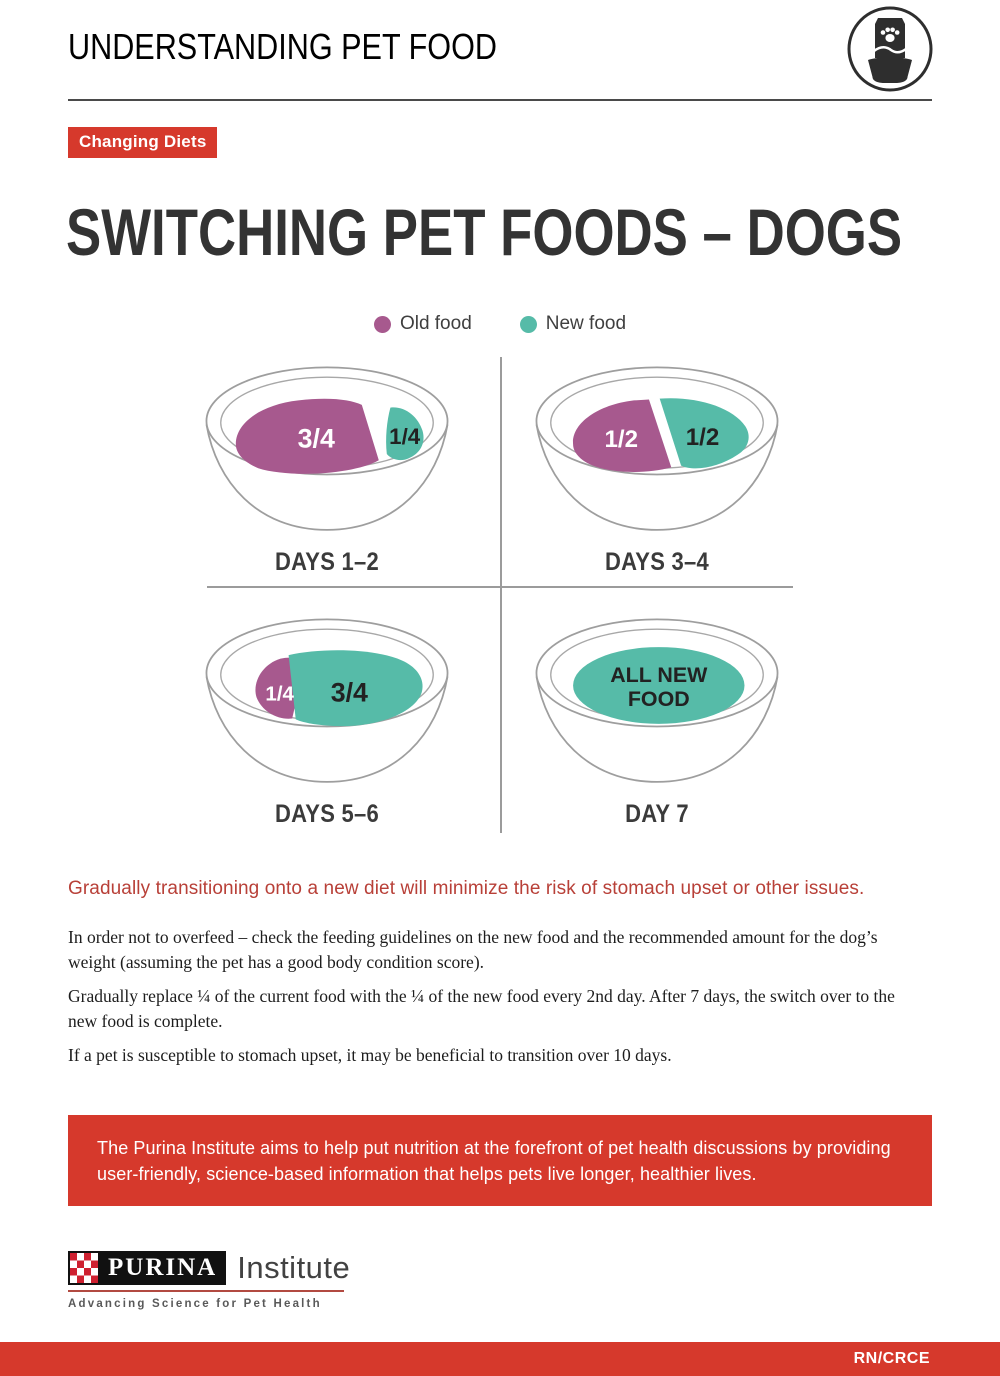 The image size is (1000, 1376). I want to click on legend: Old food New food, so click(500, 324).